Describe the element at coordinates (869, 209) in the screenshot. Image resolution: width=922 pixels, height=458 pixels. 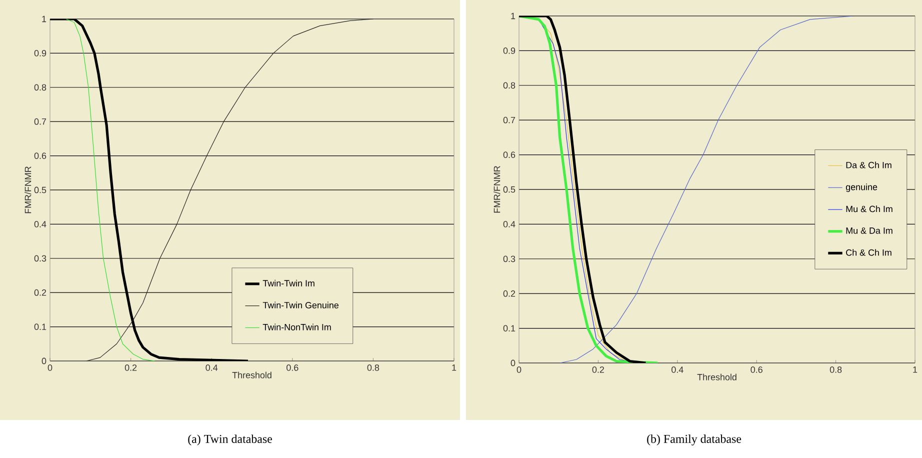
I see `legend-label: Mu & Ch Im` at that location.